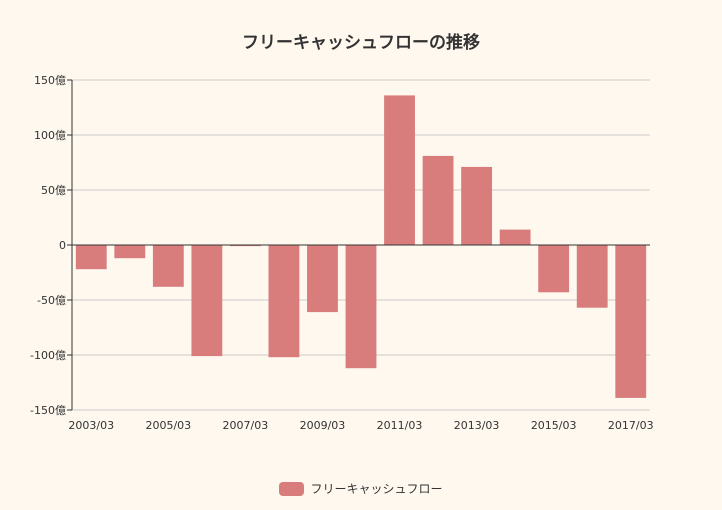  Describe the element at coordinates (91, 425) in the screenshot. I see `x-tick-label: 2003/03` at that location.